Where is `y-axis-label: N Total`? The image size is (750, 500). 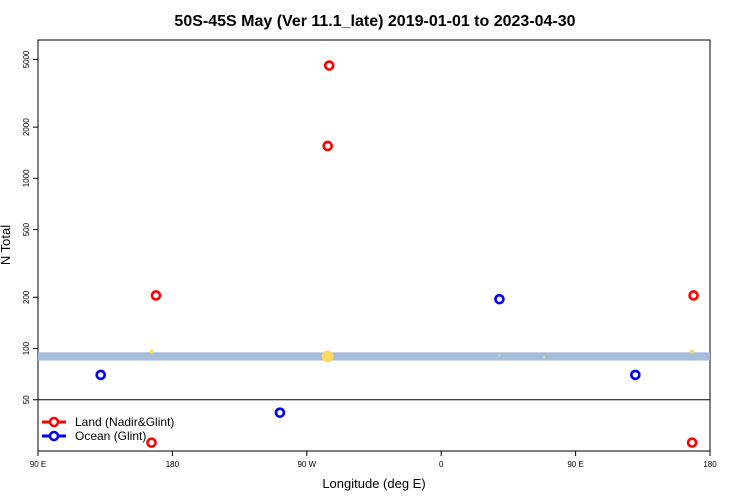 y-axis-label: N Total is located at coordinates (6, 245).